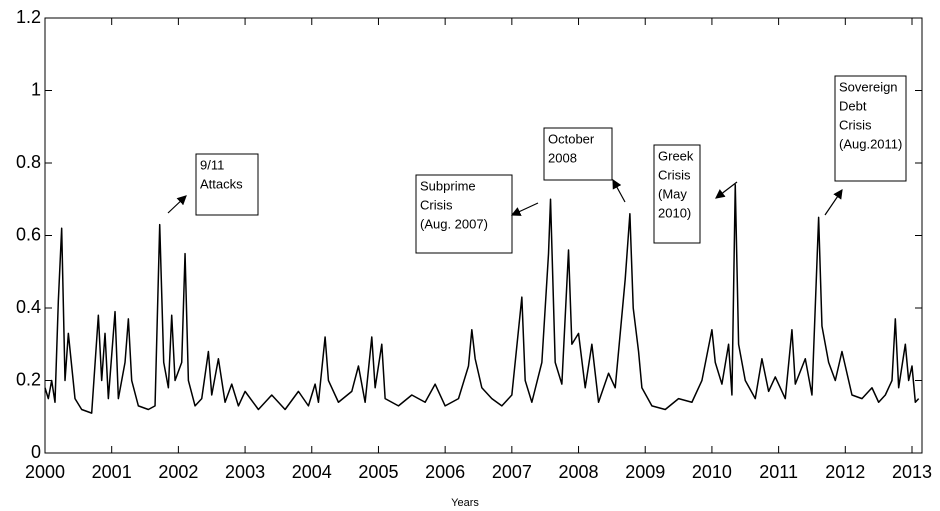  What do you see at coordinates (28, 379) in the screenshot?
I see `y-tick-label: 0.2` at bounding box center [28, 379].